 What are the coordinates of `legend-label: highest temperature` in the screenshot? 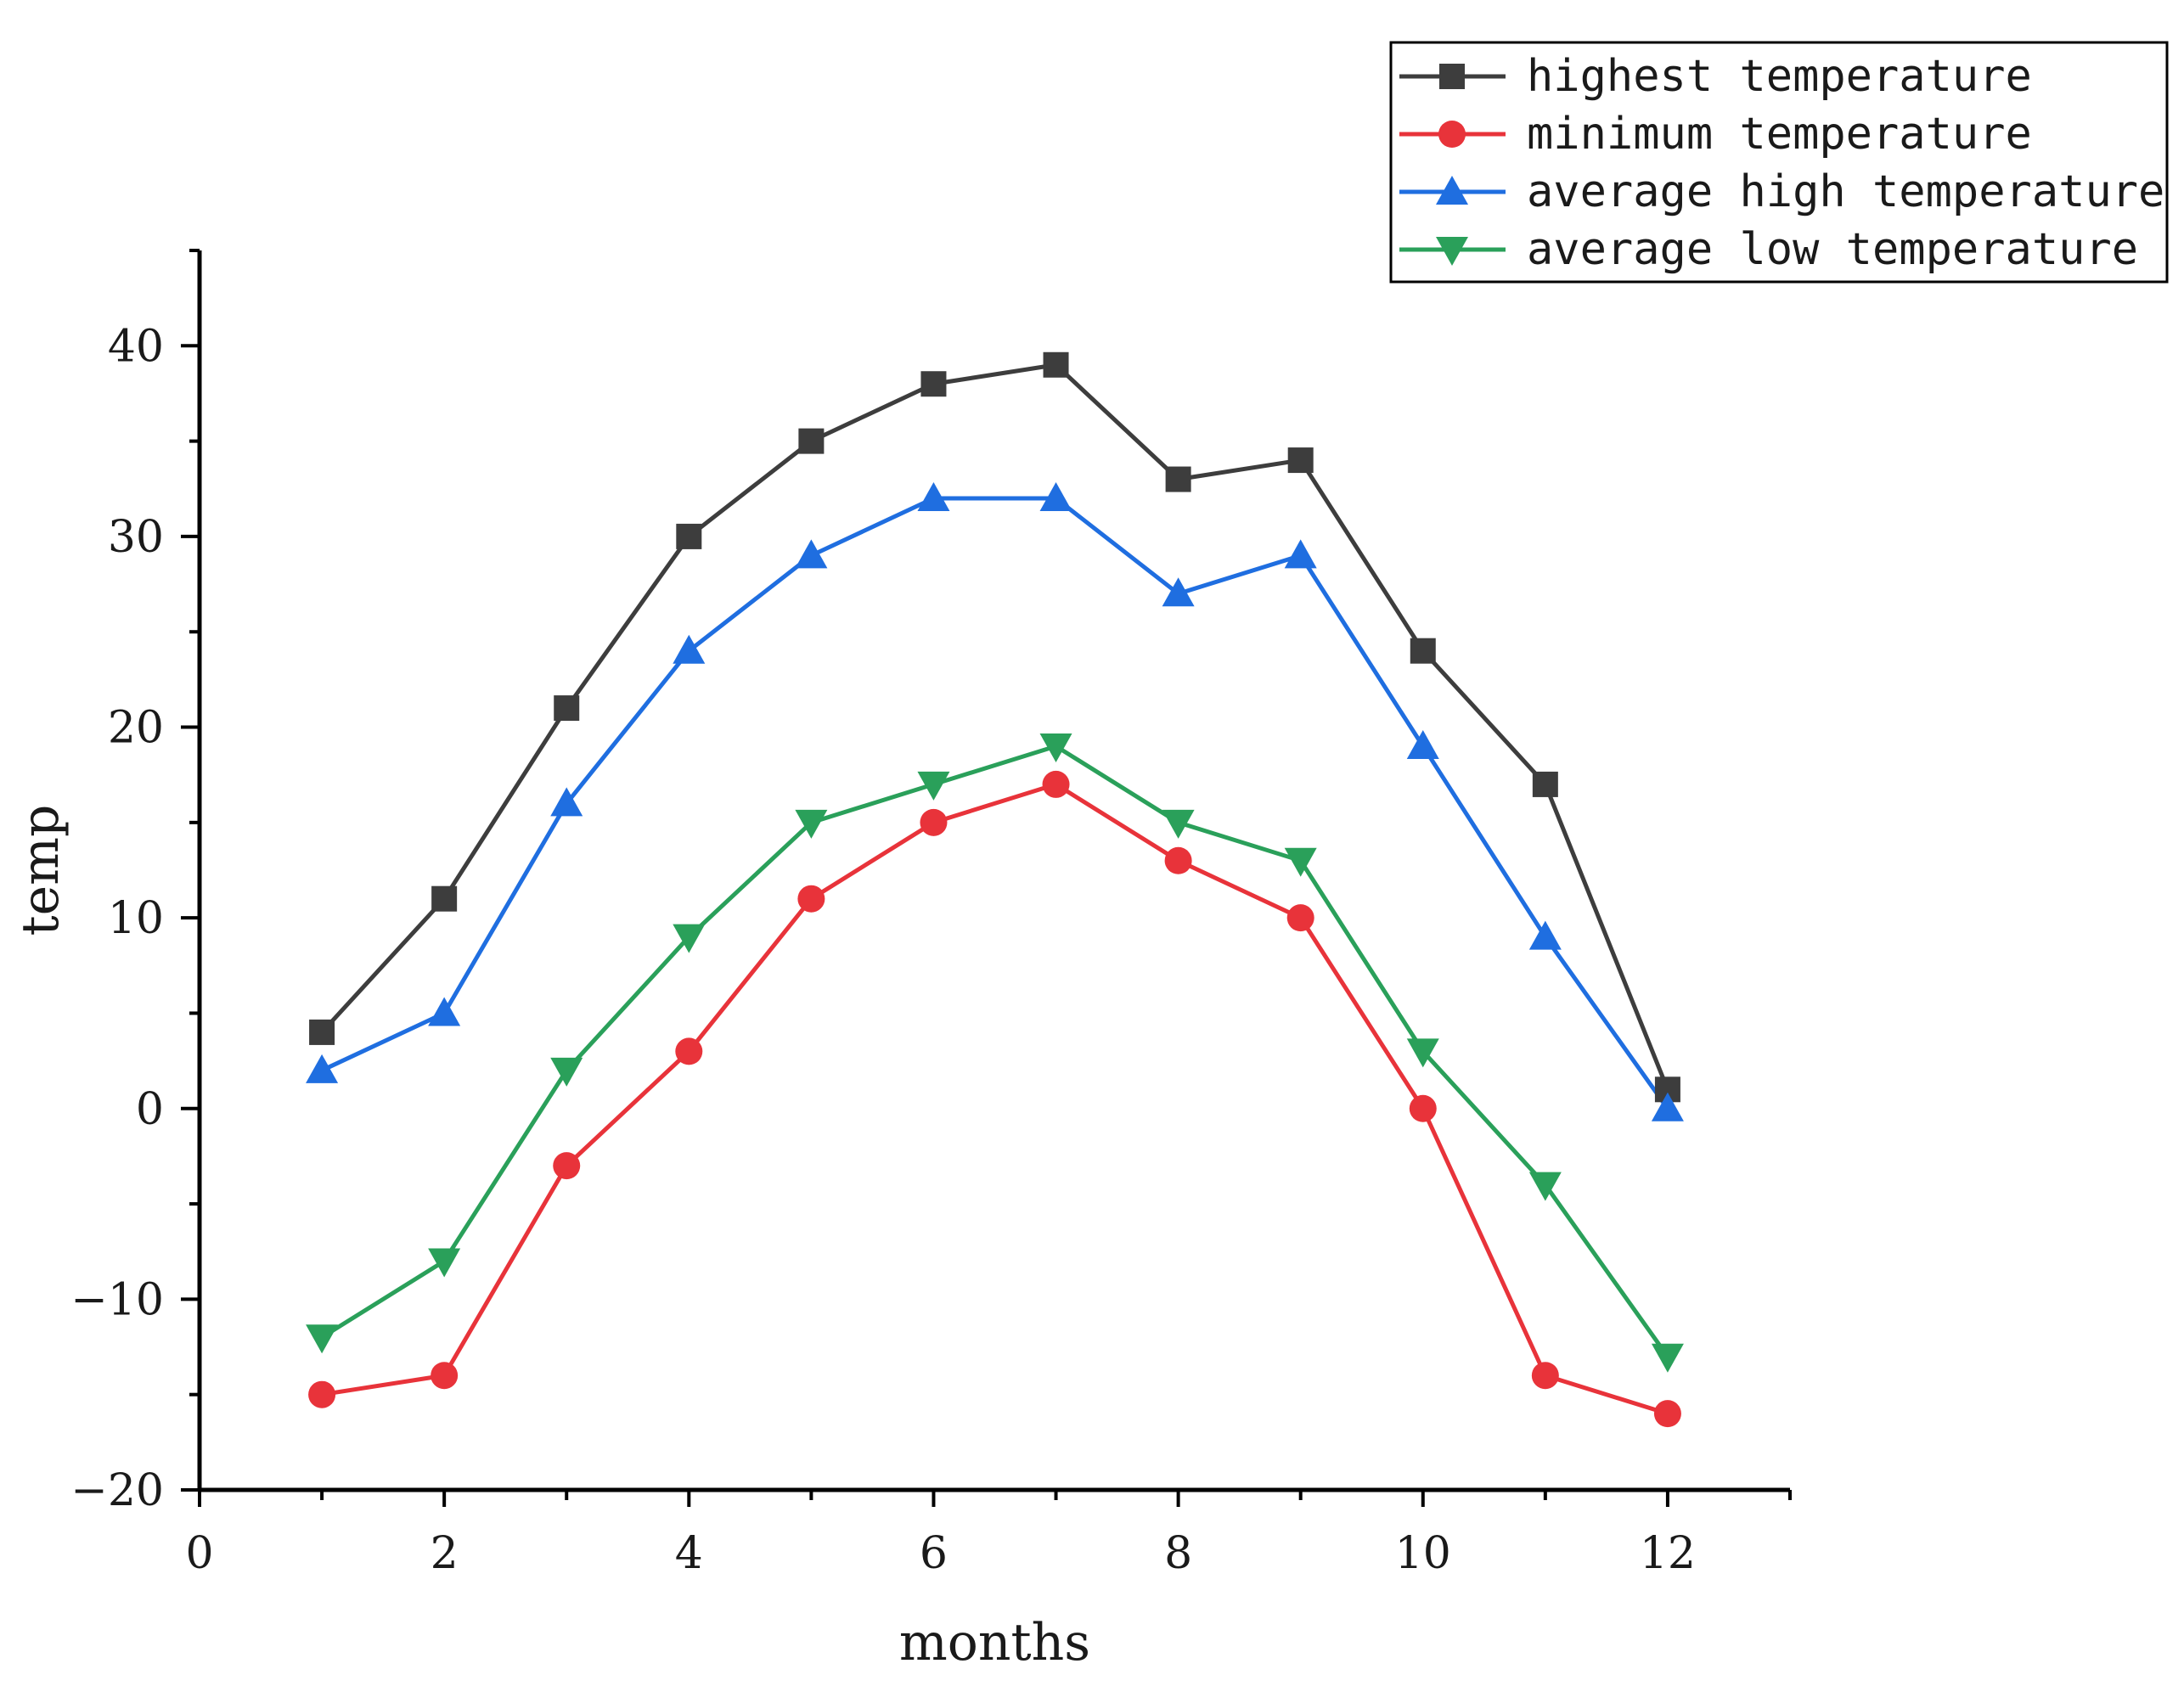 It's located at (1780, 76).